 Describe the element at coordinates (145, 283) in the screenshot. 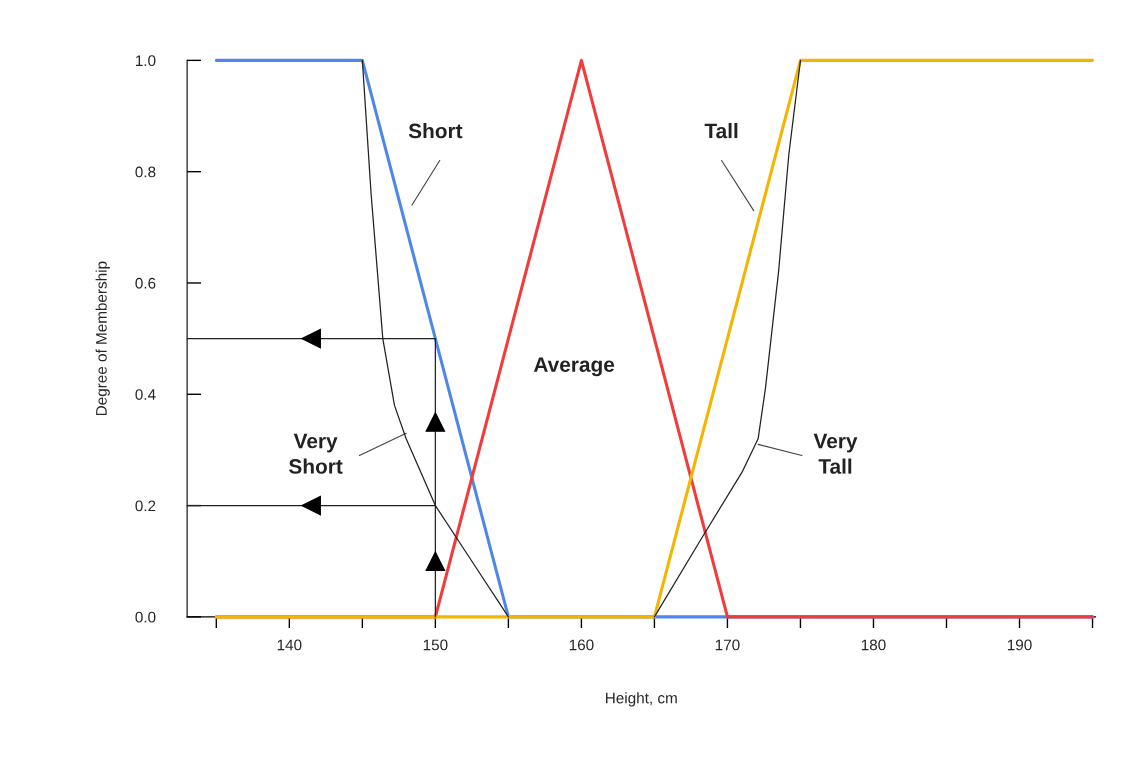

I see `y-tick-label: 0.6` at that location.